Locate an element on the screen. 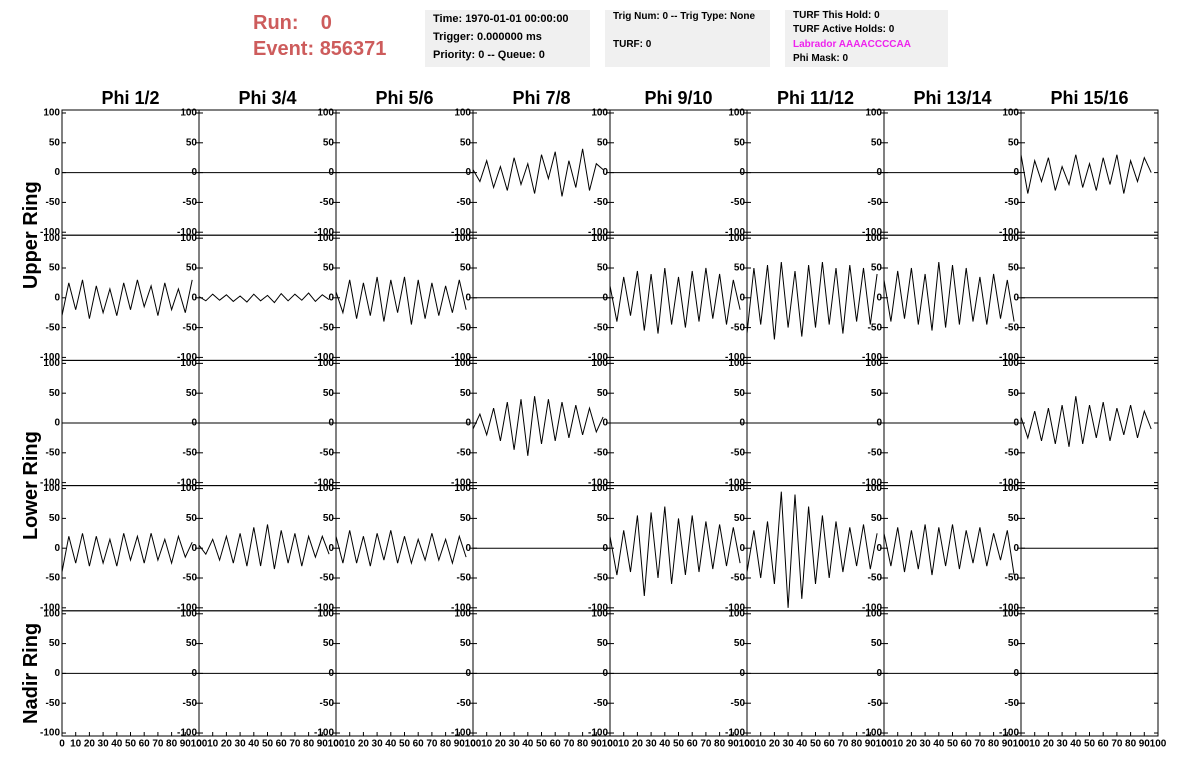  info-line: TURF This Hold: 0 is located at coordinates (836, 15).